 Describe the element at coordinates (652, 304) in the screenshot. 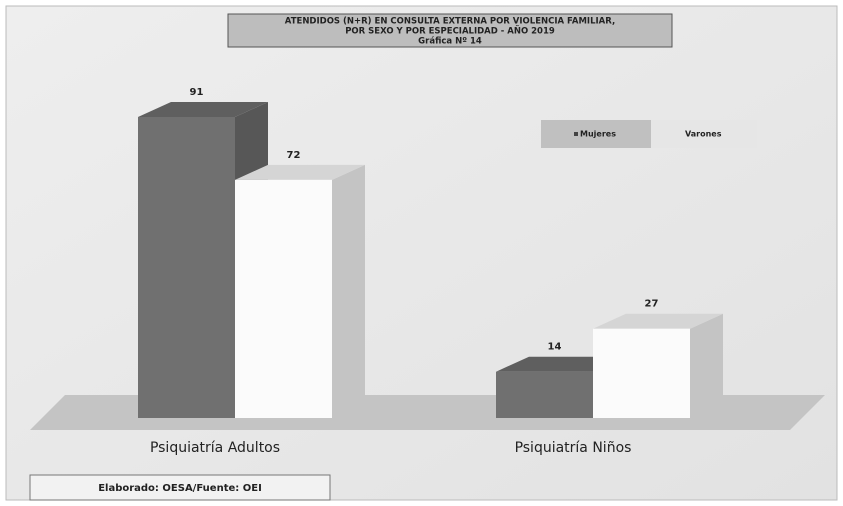

I see `value-label: 27` at that location.